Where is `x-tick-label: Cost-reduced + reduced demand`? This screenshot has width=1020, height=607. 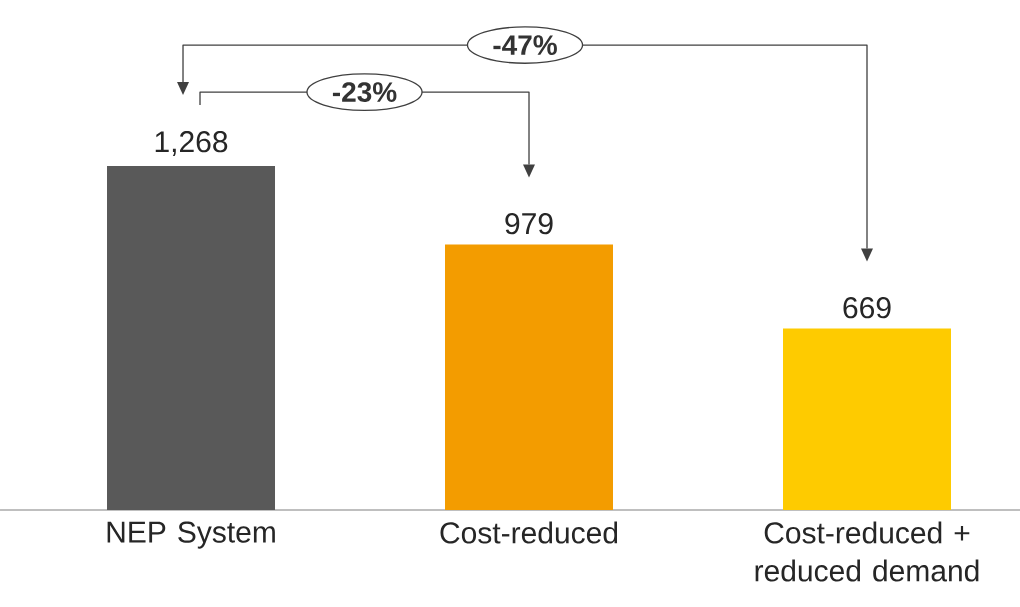 x-tick-label: Cost-reduced + reduced demand is located at coordinates (867, 551).